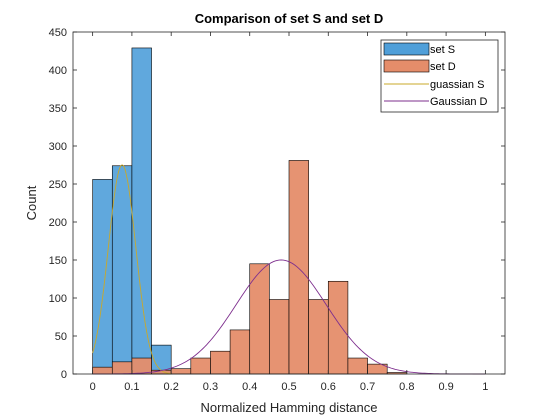 Image resolution: width=560 pixels, height=420 pixels. Describe the element at coordinates (439, 76) in the screenshot. I see `legend: set S set D guassian S Gaussian D` at that location.